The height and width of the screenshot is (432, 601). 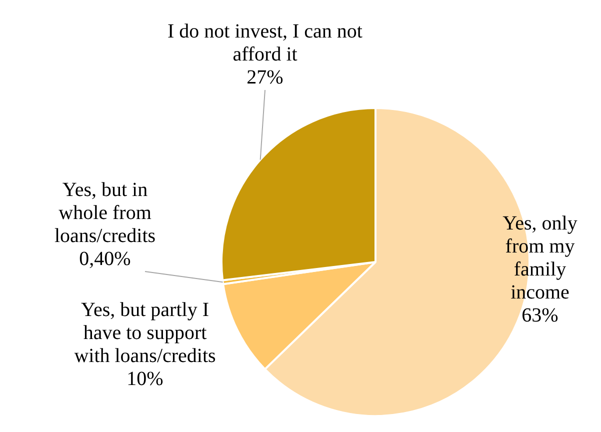 I want to click on data-label: 27%, so click(x=265, y=77).